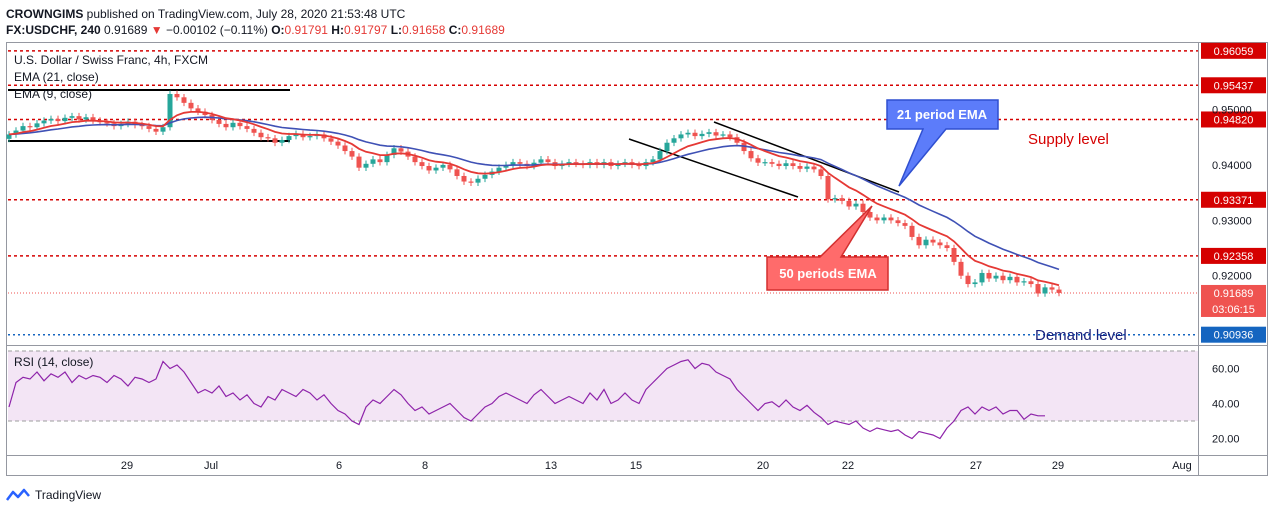 The image size is (1274, 513). Describe the element at coordinates (424, 30) in the screenshot. I see `low-value: 0.91658` at that location.